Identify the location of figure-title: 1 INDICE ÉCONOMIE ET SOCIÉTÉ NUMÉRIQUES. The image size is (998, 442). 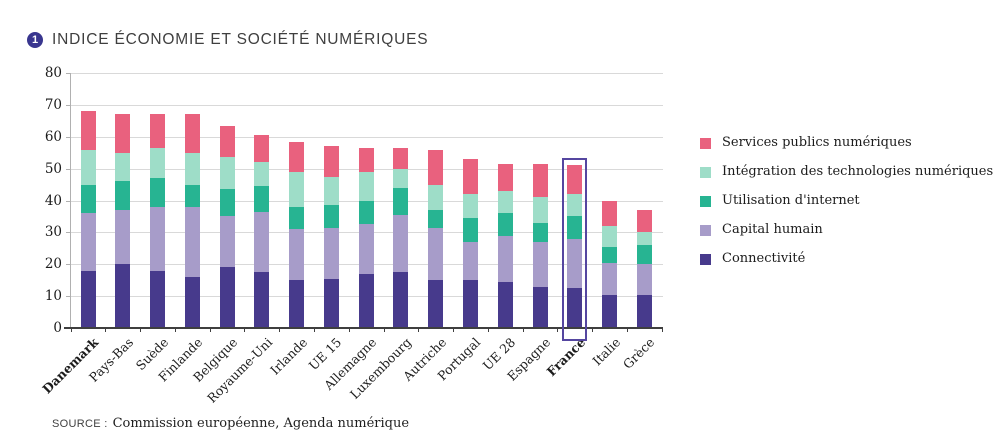
(227, 40).